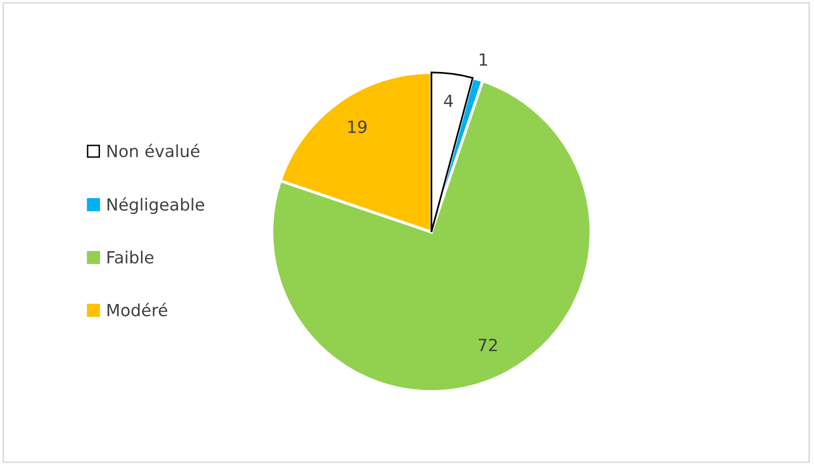 The width and height of the screenshot is (814, 464). What do you see at coordinates (154, 151) in the screenshot?
I see `legend-label: Non évalué` at bounding box center [154, 151].